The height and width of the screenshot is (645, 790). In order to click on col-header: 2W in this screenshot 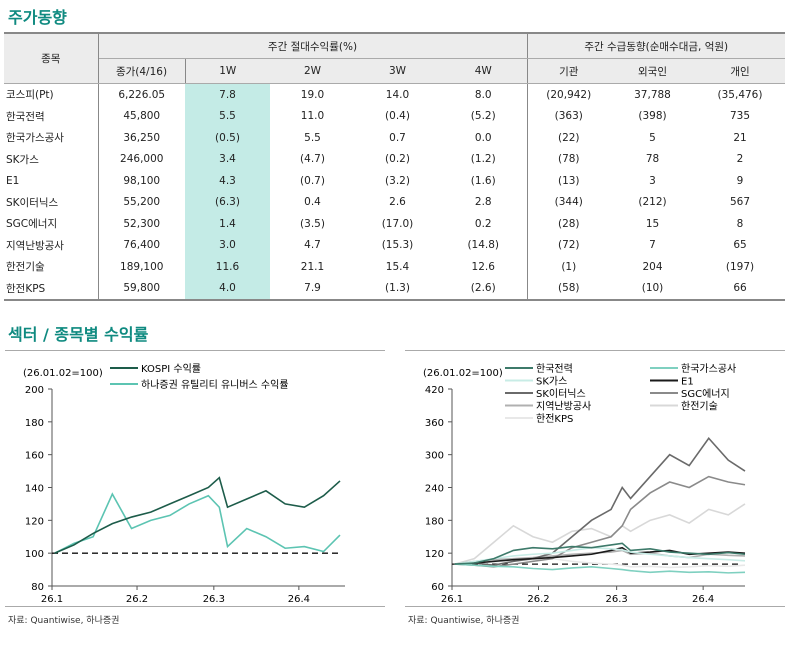, I will do `click(312, 71)`.